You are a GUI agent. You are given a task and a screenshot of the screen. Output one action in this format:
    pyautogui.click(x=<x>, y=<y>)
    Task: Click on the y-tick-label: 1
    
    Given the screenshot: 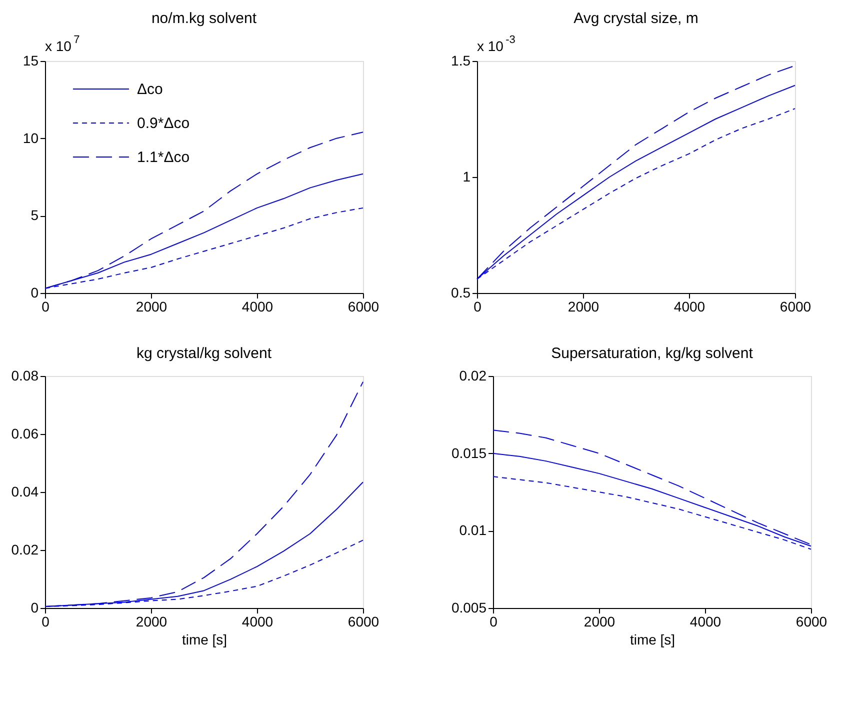 What is the action you would take?
    pyautogui.click(x=466, y=176)
    